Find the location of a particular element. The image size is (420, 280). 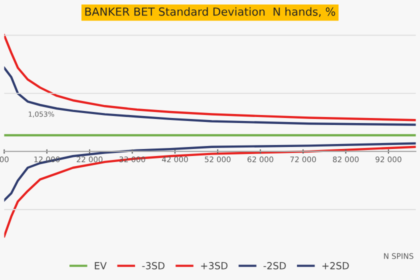

legend-label: -2SD is located at coordinates (275, 266).